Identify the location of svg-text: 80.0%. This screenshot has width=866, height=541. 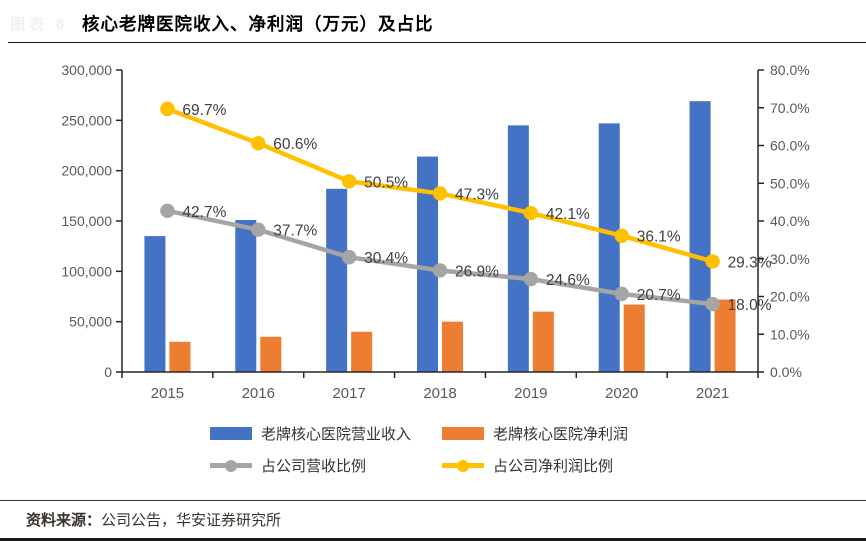
(790, 70).